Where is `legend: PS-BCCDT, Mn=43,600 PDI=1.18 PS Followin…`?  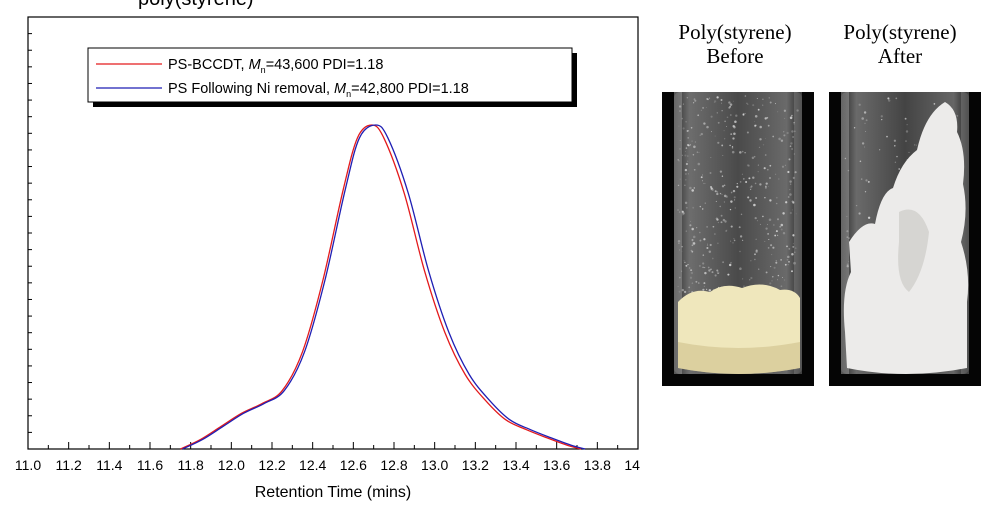
legend: PS-BCCDT, Mn=43,600 PDI=1.18 PS Followin… is located at coordinates (332, 77).